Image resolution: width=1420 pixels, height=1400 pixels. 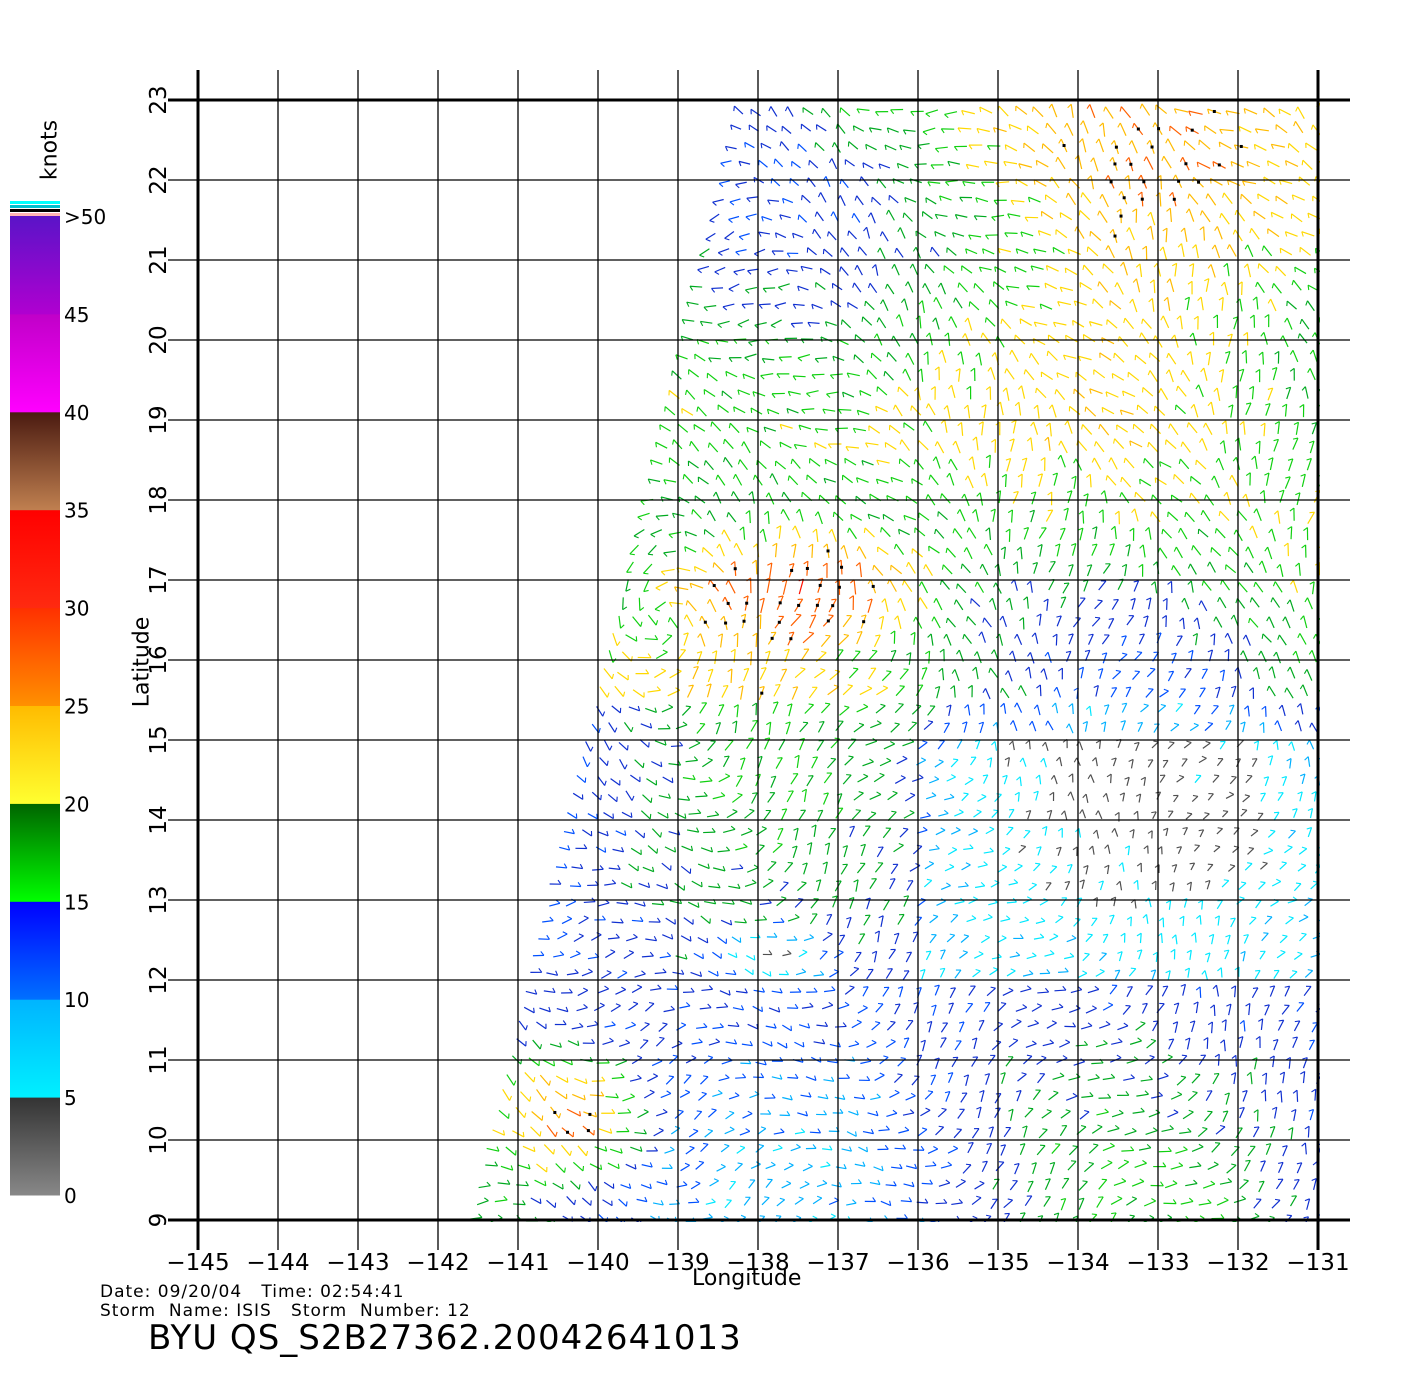 I want to click on rain-flag, so click(x=714, y=586).